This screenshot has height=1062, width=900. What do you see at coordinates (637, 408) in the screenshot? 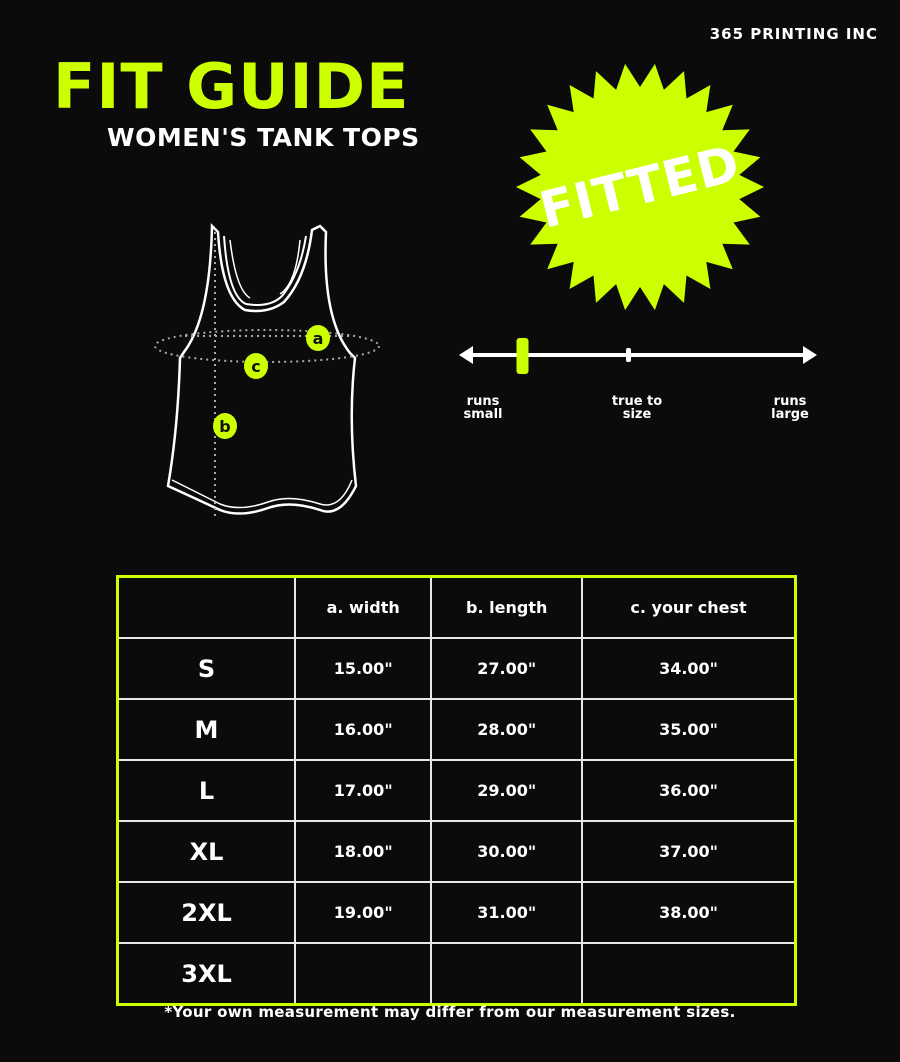
I see `label-true-to-size: true to size` at bounding box center [637, 408].